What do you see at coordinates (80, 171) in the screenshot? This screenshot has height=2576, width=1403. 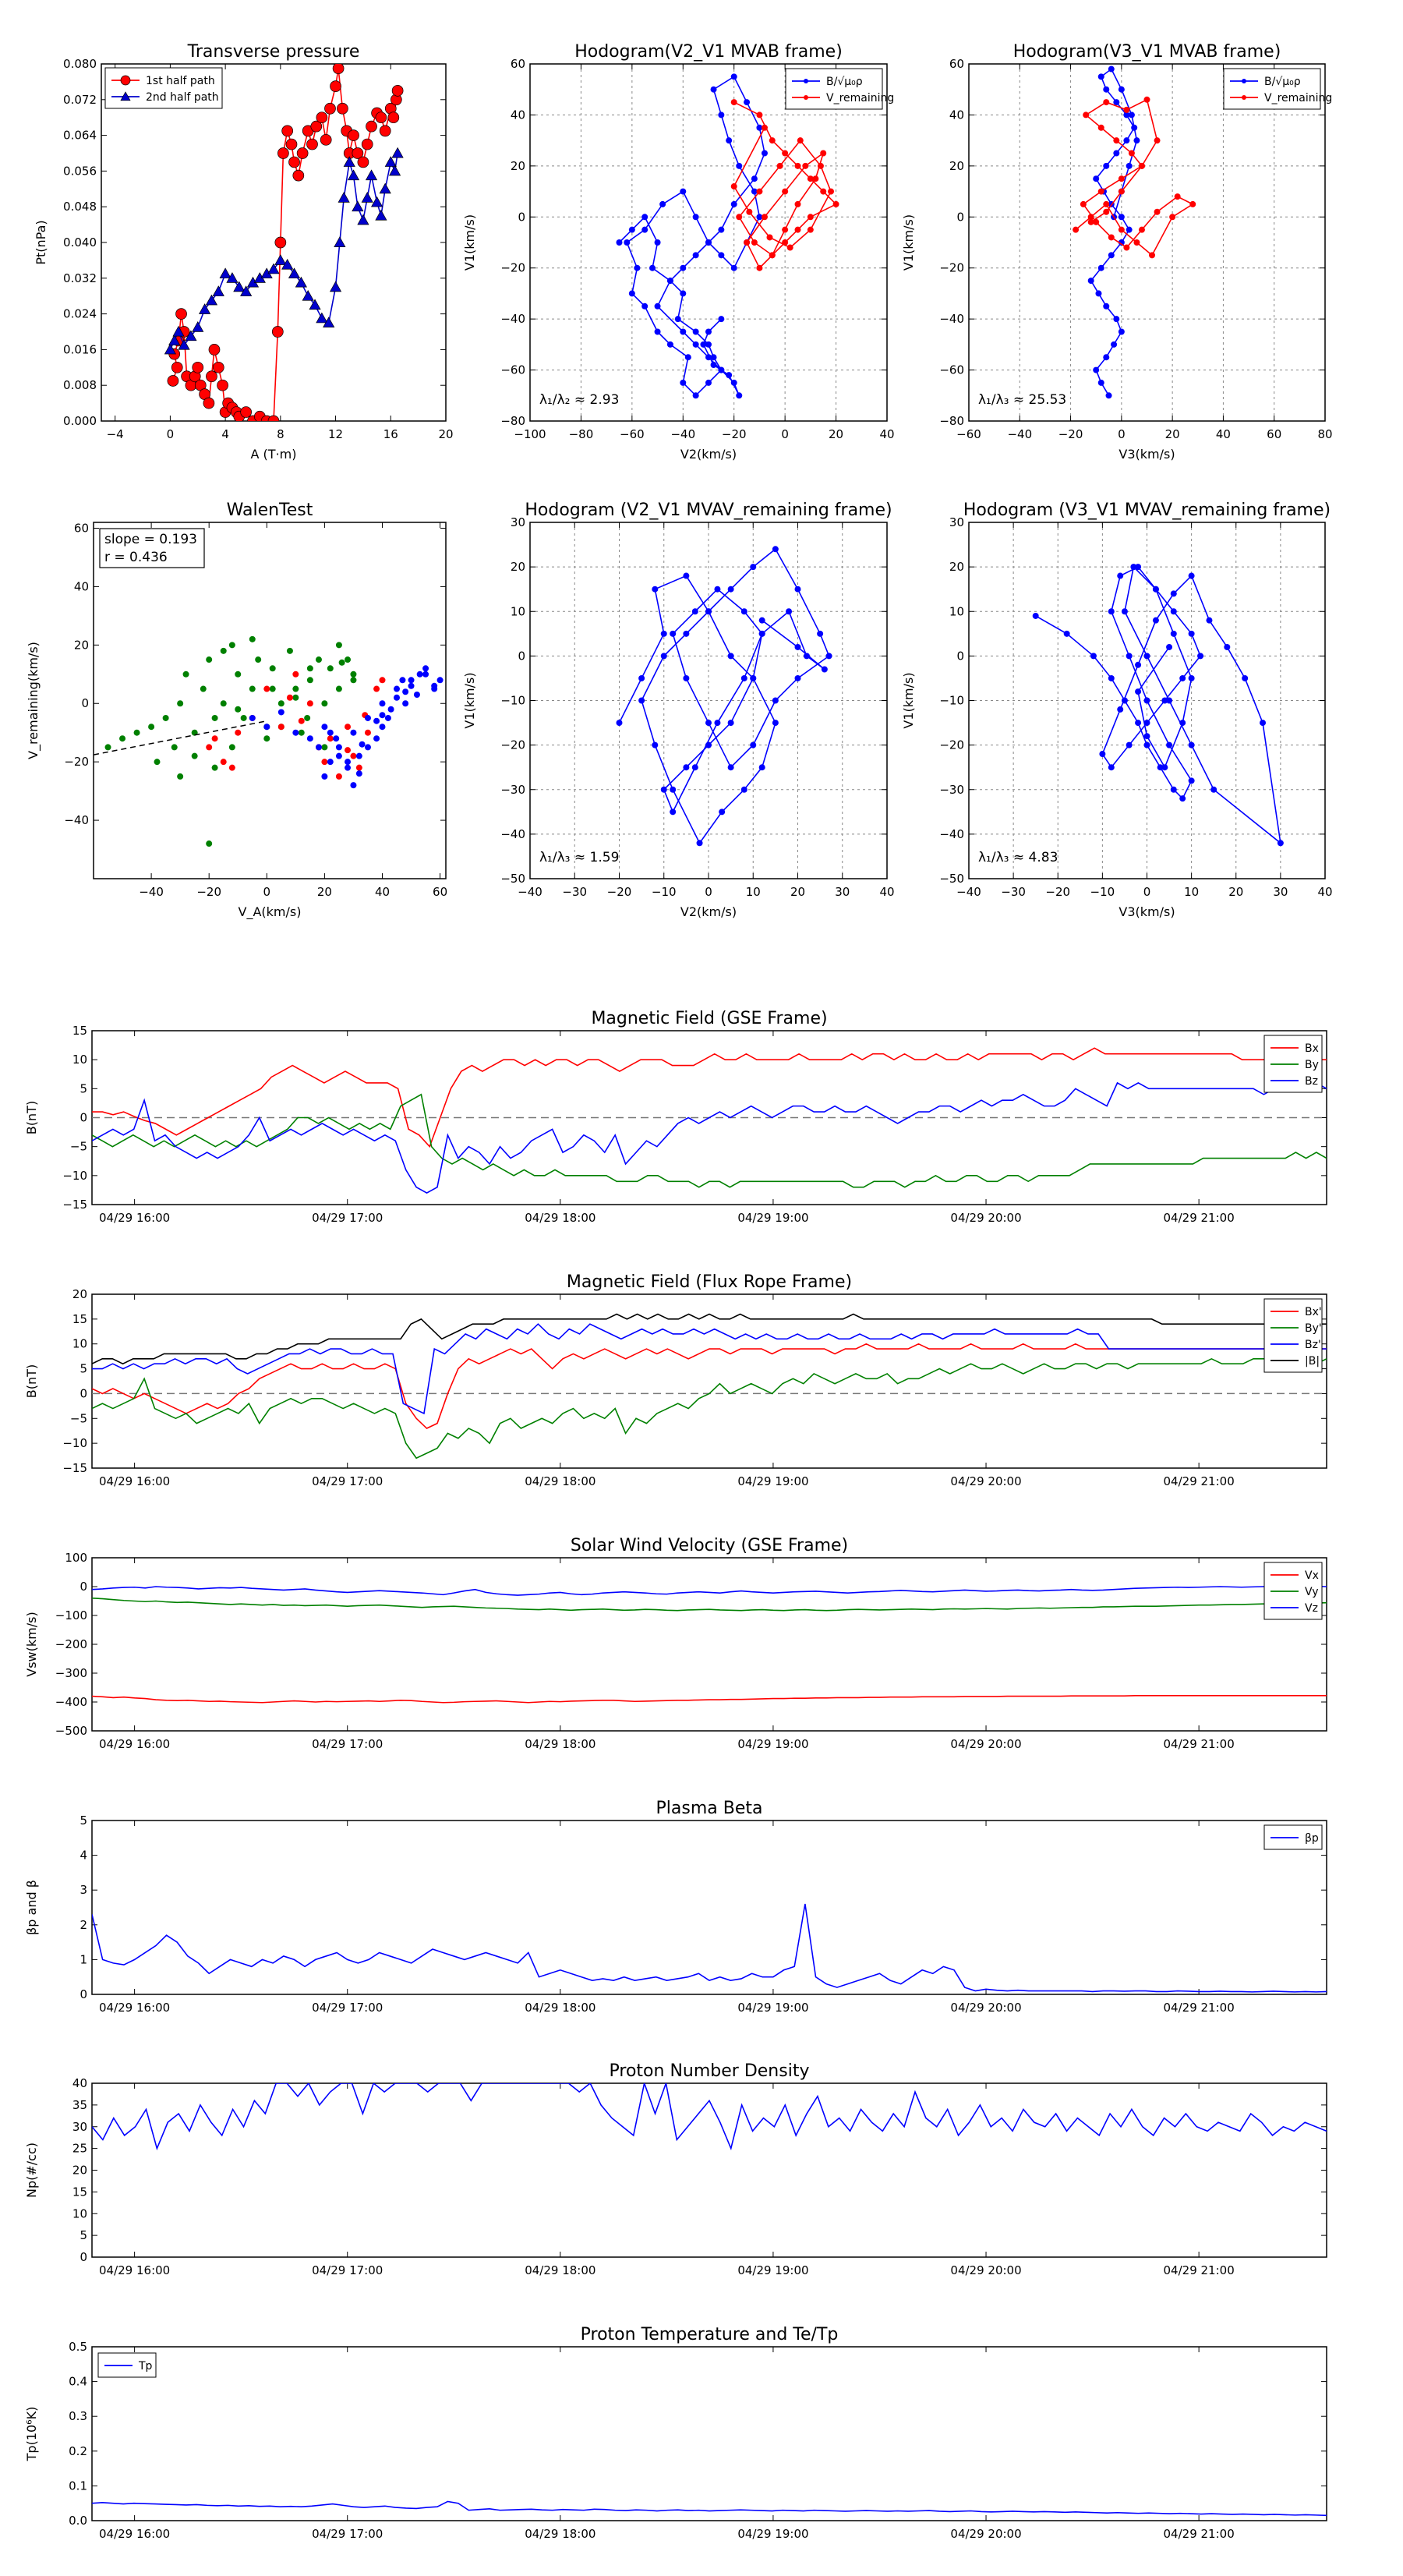 I see `y-tick-label: 0.056` at bounding box center [80, 171].